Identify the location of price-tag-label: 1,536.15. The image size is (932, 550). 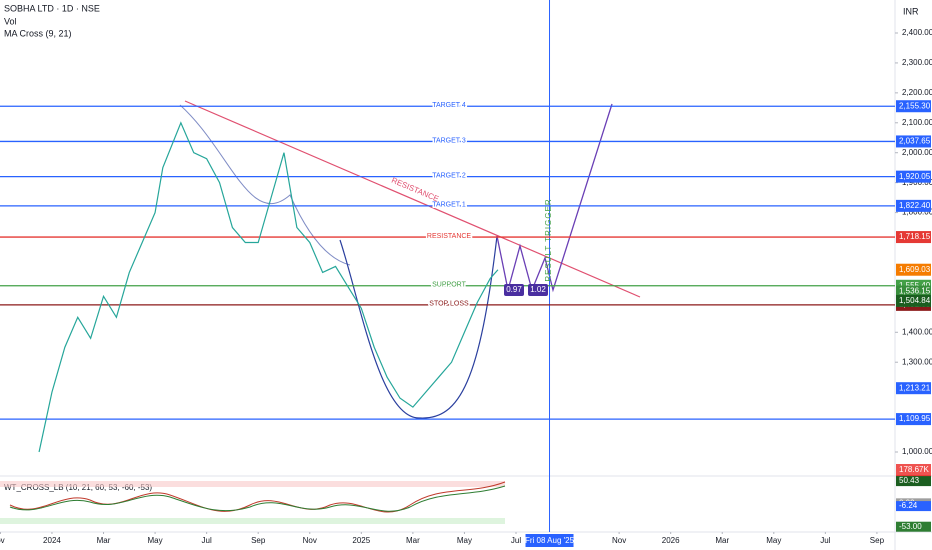
(915, 291).